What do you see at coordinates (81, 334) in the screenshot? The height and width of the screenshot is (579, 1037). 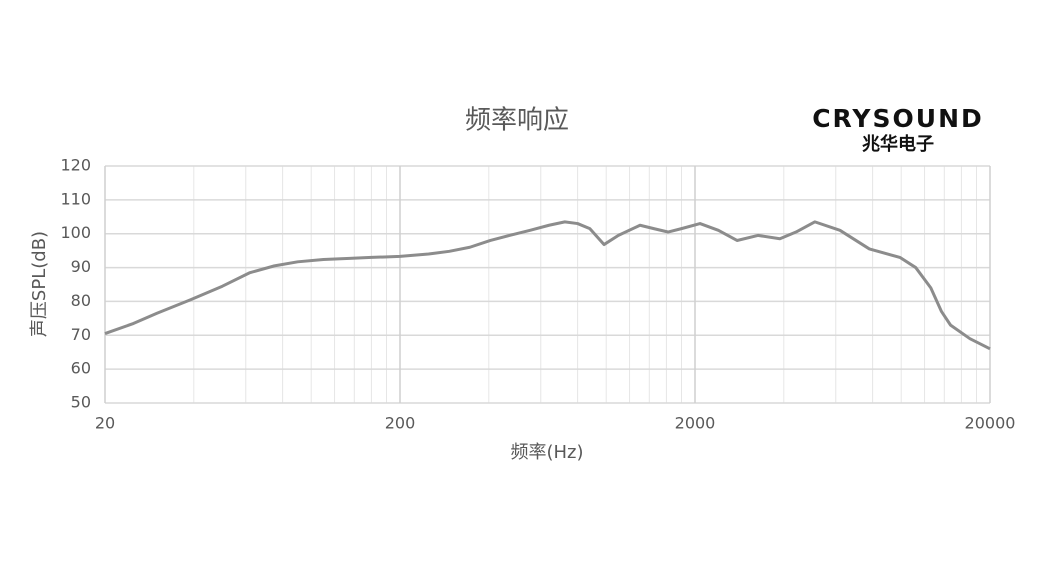 I see `y-tick-label: 70` at bounding box center [81, 334].